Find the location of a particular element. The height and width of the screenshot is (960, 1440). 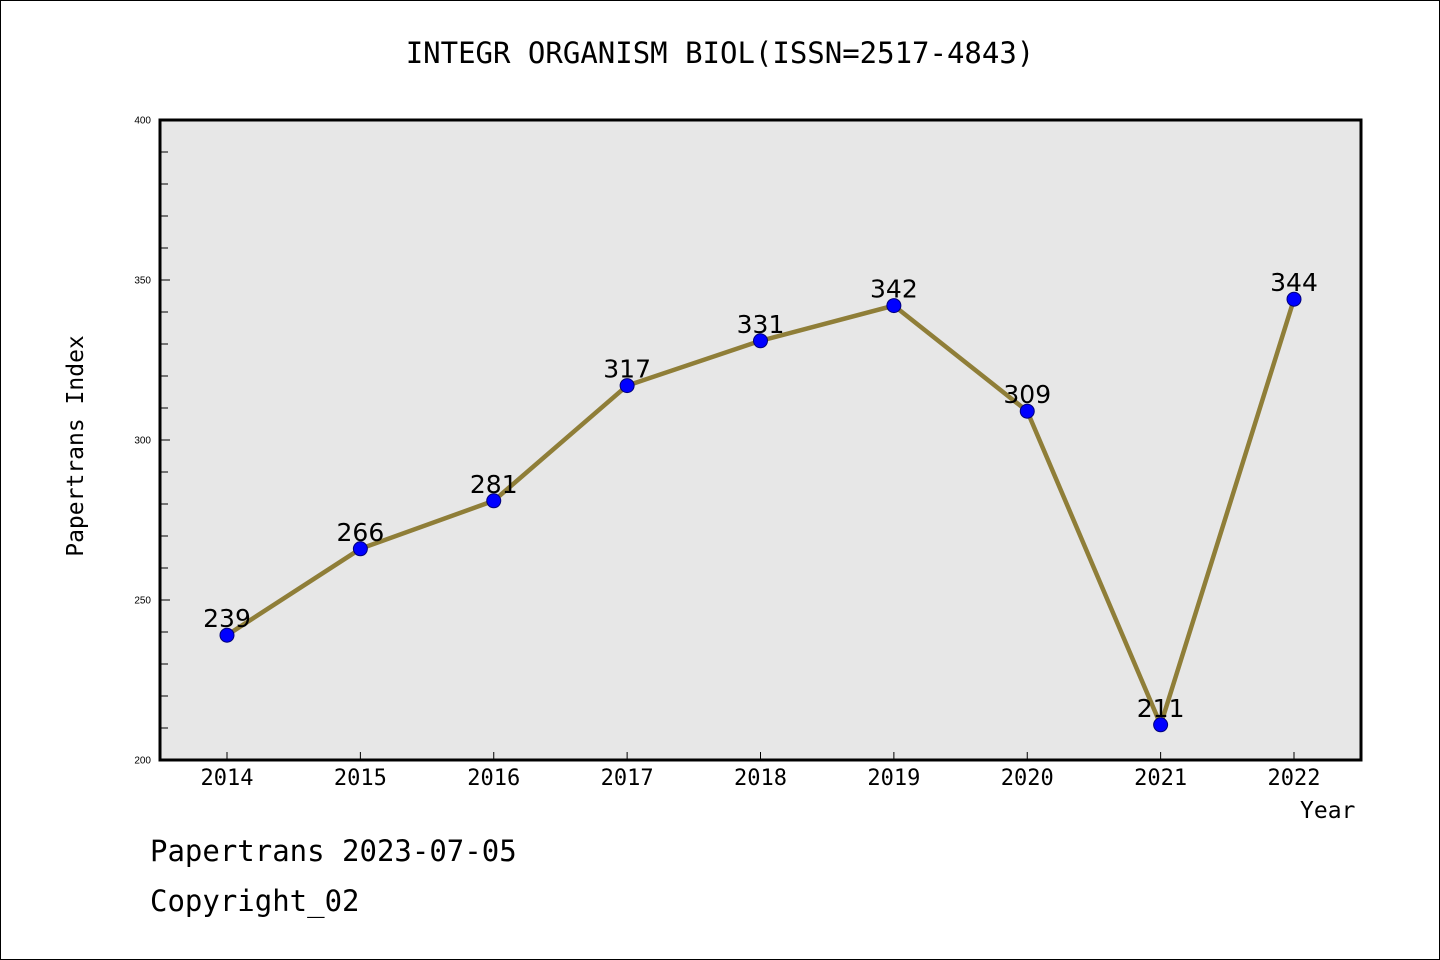

x-tick-label: 2019 is located at coordinates (893, 778).